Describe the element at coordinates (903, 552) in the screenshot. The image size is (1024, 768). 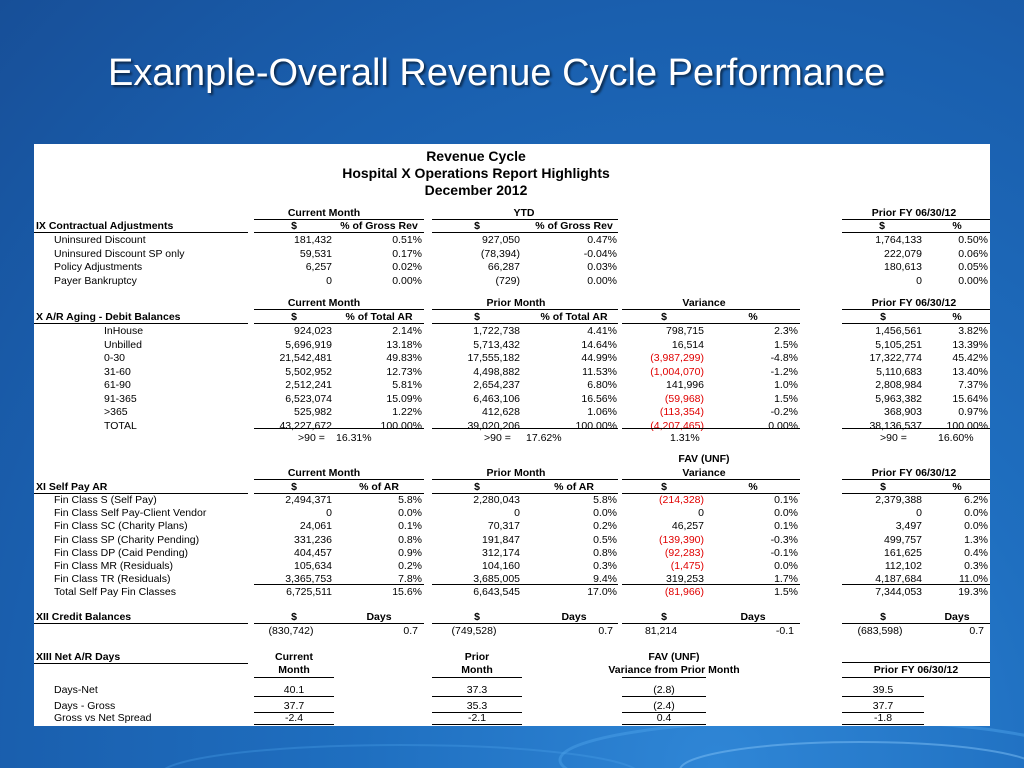
I see `s11-cell: 161,625` at that location.